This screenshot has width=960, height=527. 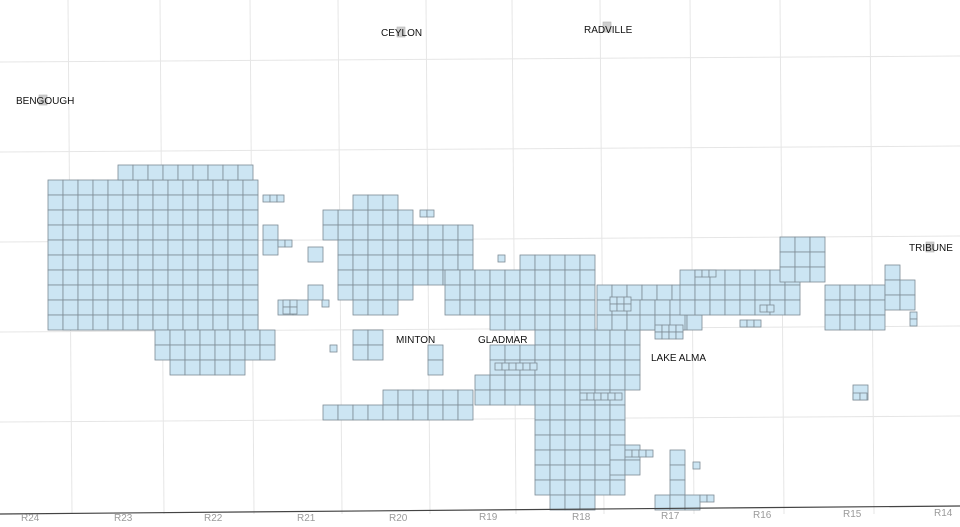 What do you see at coordinates (398, 518) in the screenshot?
I see `range-label-r20: R20` at bounding box center [398, 518].